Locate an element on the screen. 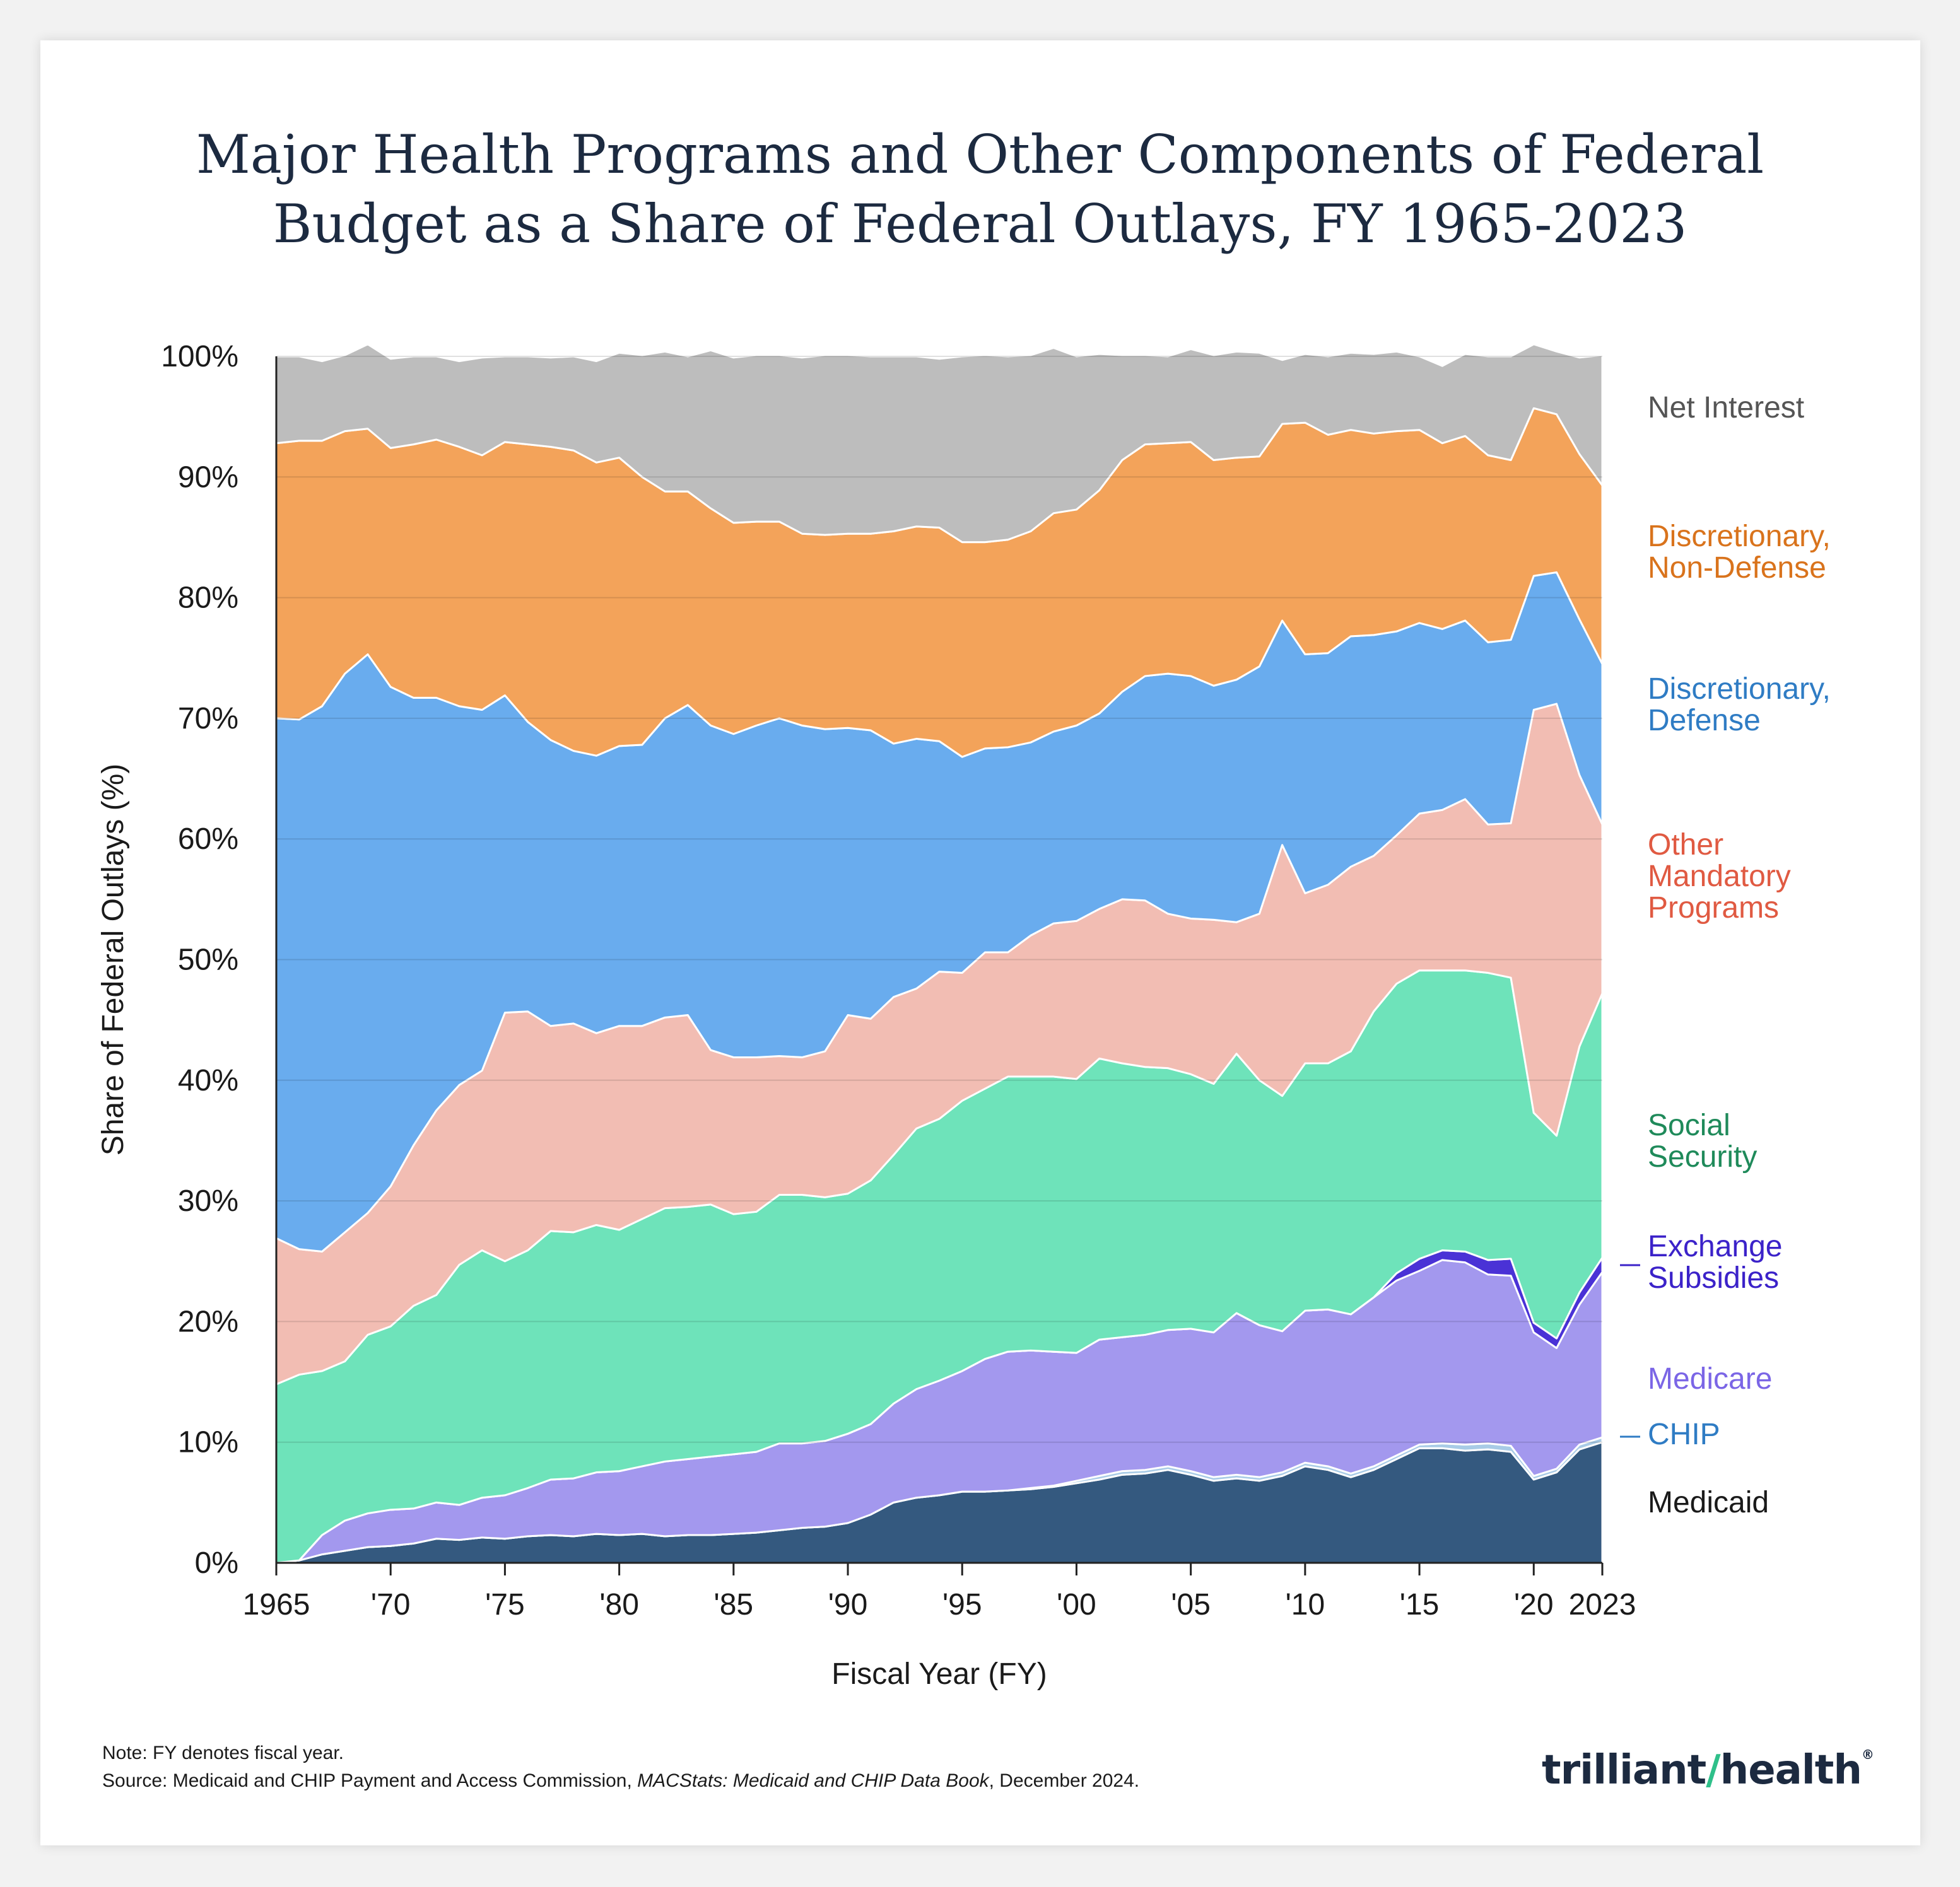 The width and height of the screenshot is (1960, 1887). logo-text-left: trilliant is located at coordinates (1624, 1771).